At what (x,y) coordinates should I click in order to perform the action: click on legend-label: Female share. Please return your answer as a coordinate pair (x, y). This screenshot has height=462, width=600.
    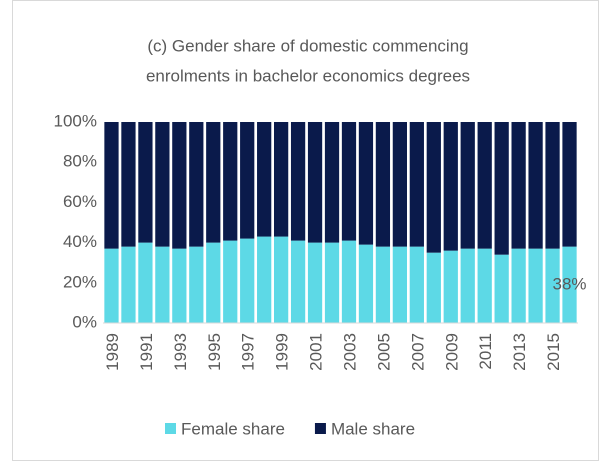
    Looking at the image, I should click on (233, 428).